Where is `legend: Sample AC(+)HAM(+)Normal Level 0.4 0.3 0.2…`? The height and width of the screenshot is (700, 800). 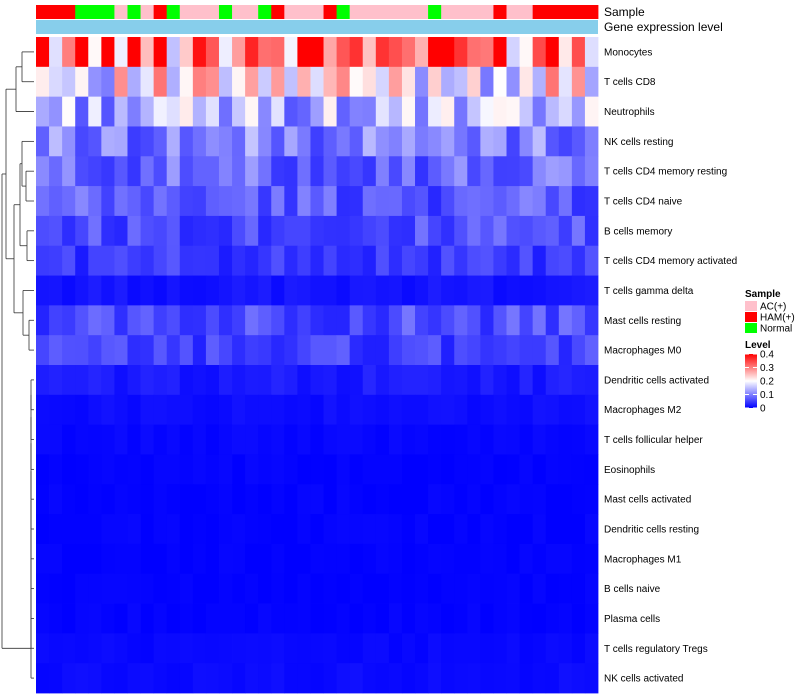
legend: Sample AC(+)HAM(+)Normal Level 0.4 0.3 0.2… is located at coordinates (770, 352).